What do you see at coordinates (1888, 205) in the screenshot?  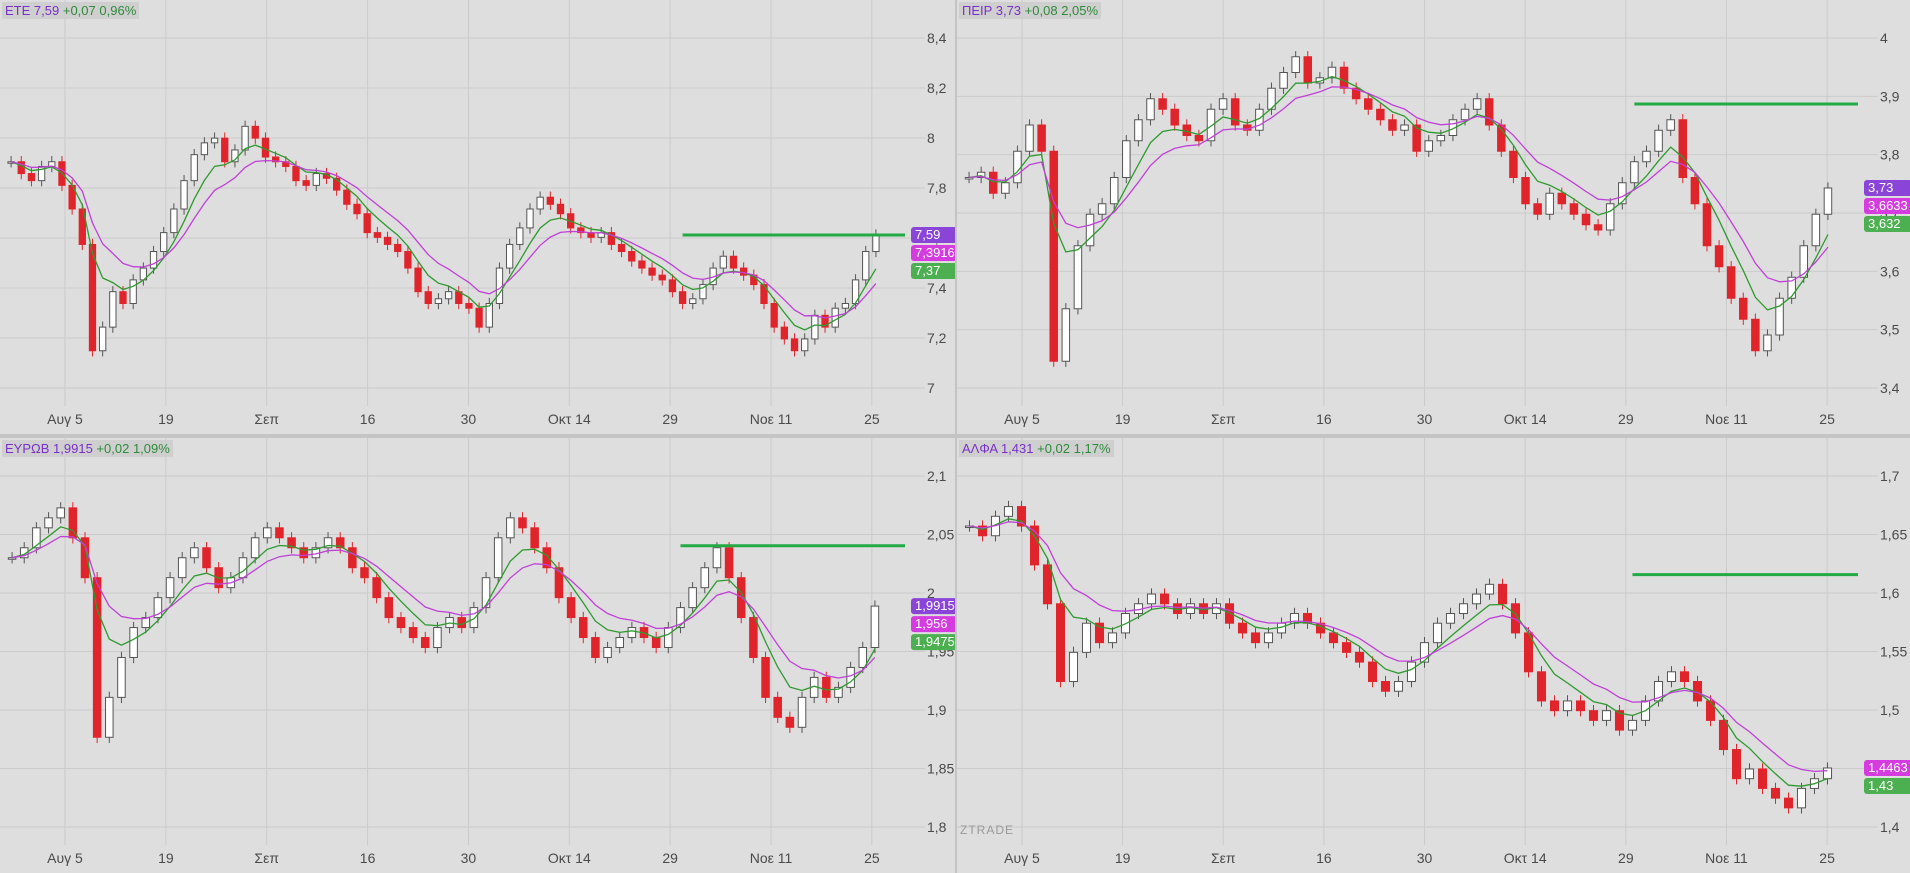 I see `price-tag-label: 3,6633` at bounding box center [1888, 205].